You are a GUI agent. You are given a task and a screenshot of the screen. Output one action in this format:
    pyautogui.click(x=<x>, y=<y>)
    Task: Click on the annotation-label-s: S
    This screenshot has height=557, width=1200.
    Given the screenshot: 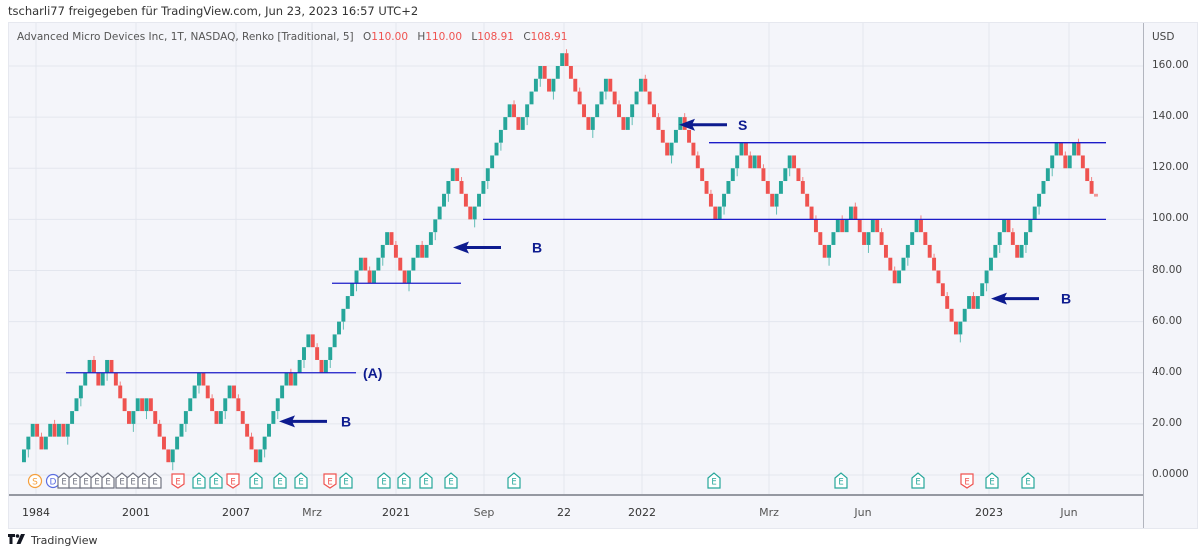 What is the action you would take?
    pyautogui.click(x=742, y=125)
    